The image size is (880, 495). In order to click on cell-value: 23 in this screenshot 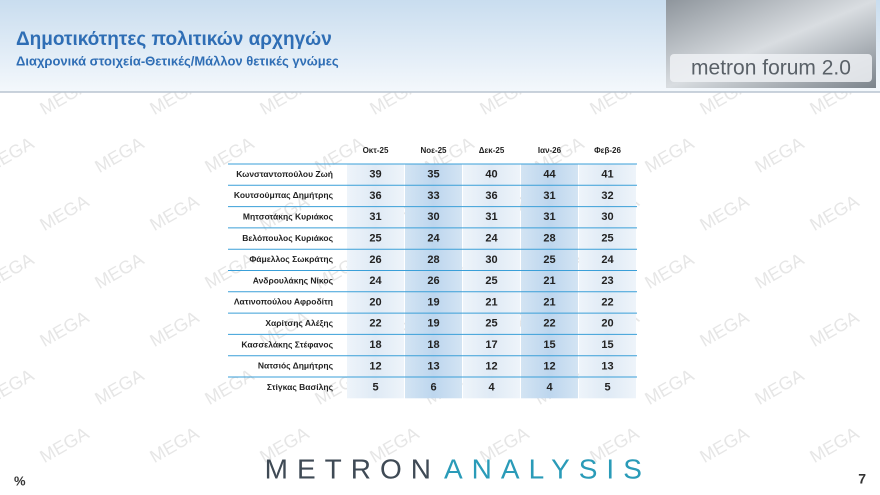, I will do `click(607, 281)`.